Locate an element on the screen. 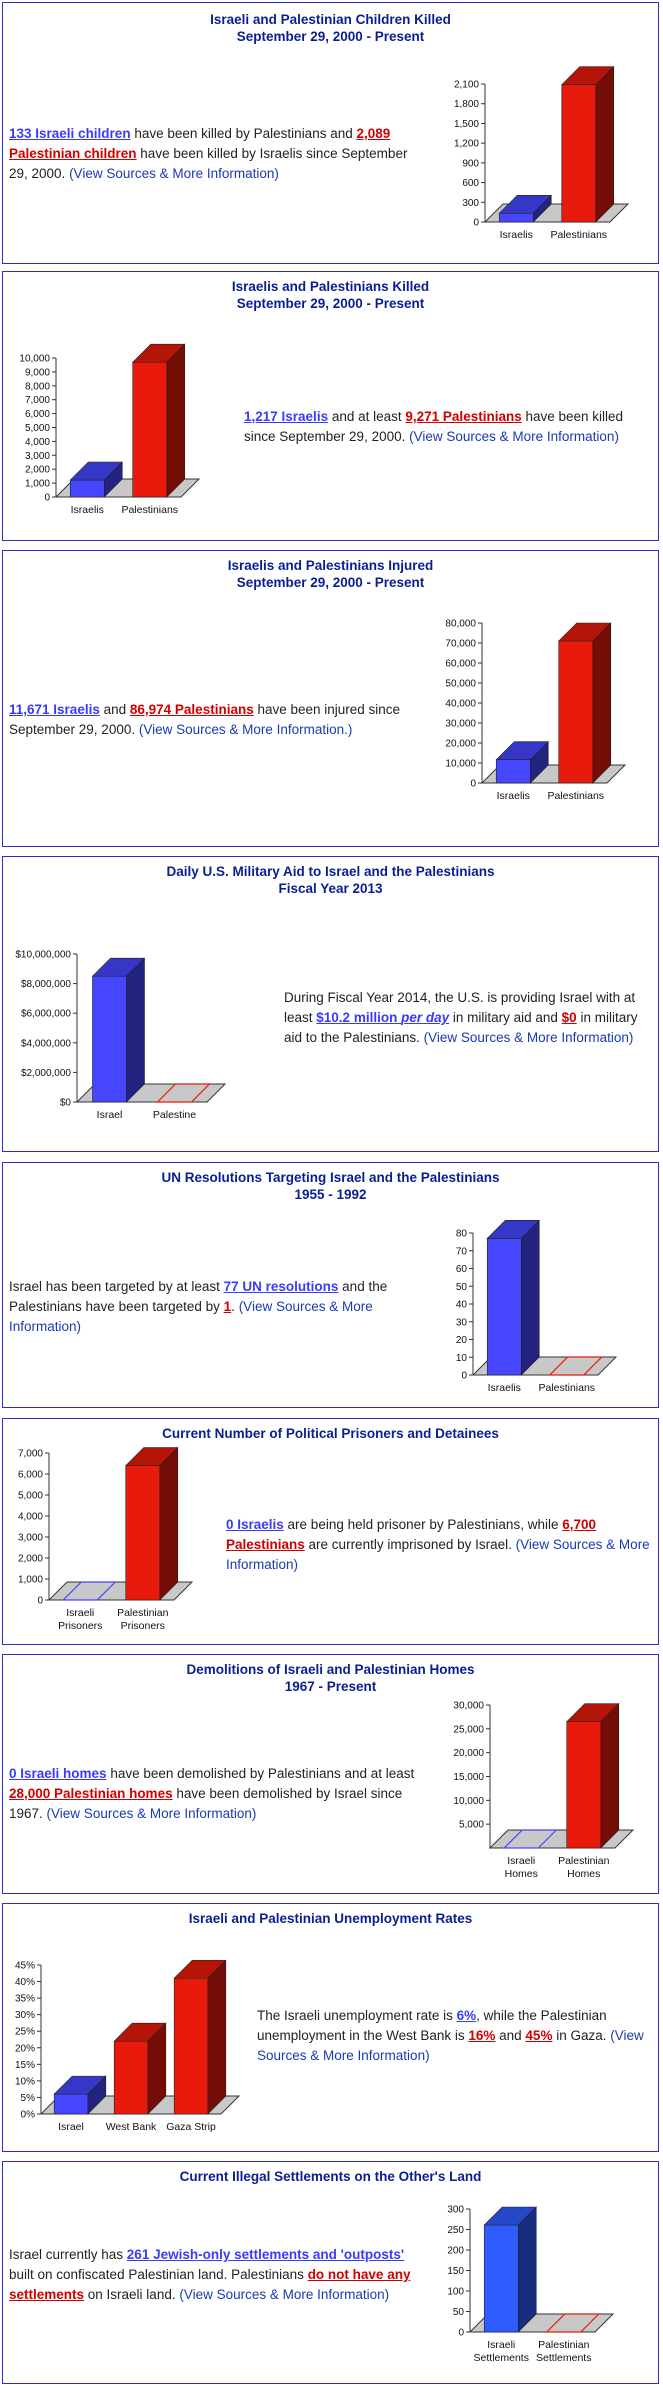 The image size is (663, 2385). israelis-killed-link: 1,217 Israelis is located at coordinates (286, 416).